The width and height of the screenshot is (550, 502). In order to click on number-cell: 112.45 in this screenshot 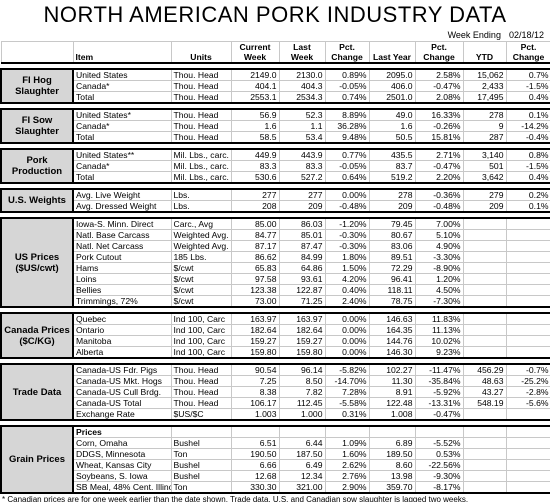, I will do `click(302, 403)`.